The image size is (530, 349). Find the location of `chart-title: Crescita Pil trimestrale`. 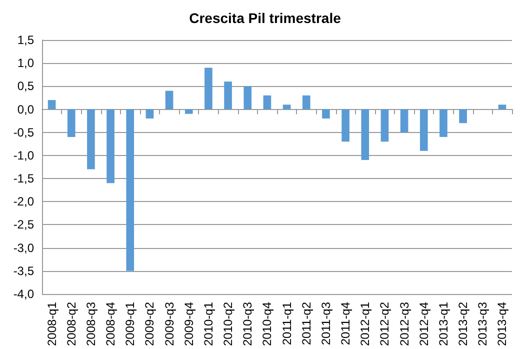

chart-title: Crescita Pil trimestrale is located at coordinates (265, 18).